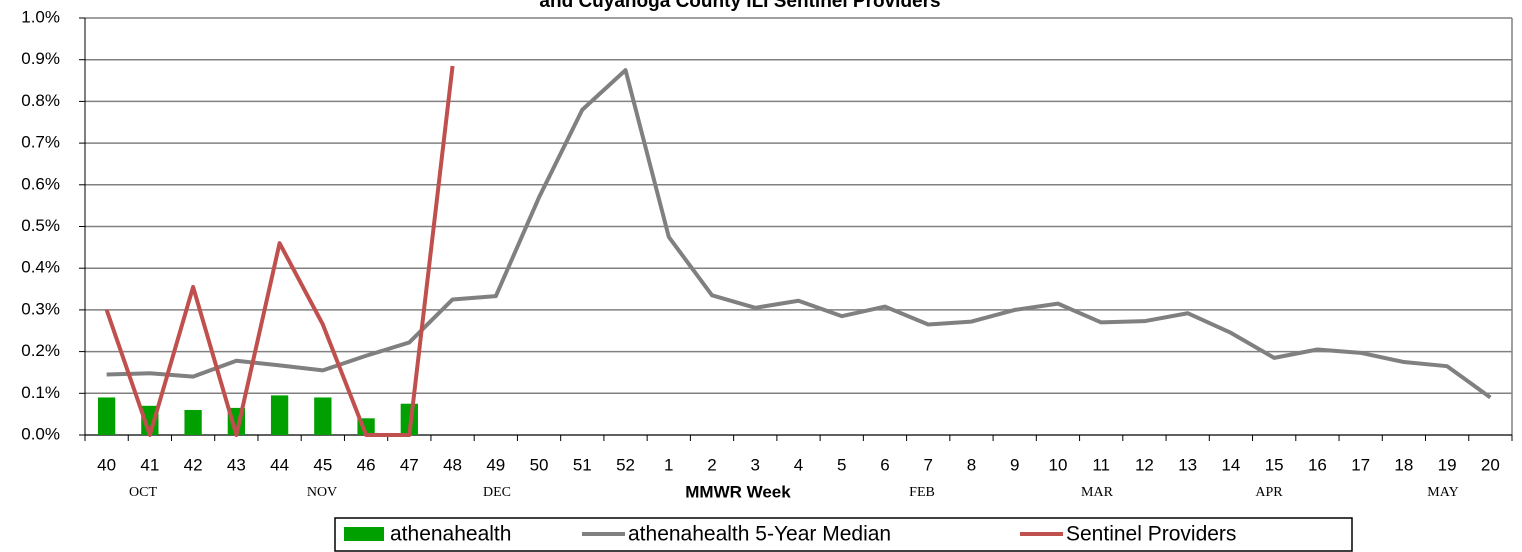 This screenshot has height=552, width=1522. Describe the element at coordinates (40, 58) in the screenshot. I see `y-tick-label: 0.9%` at that location.